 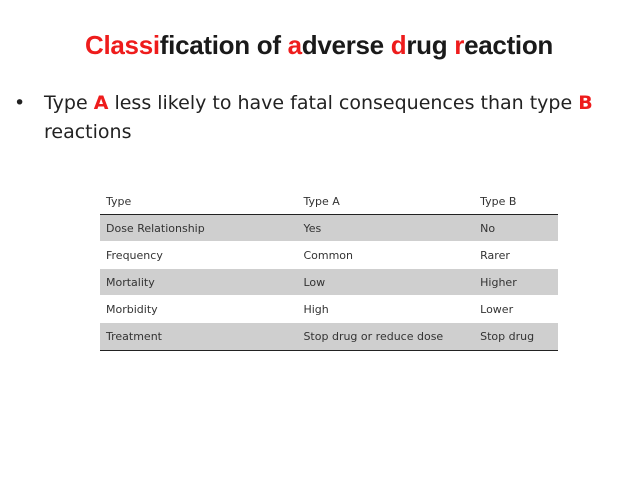 What do you see at coordinates (585, 103) in the screenshot?
I see `type-b-highlight: B` at bounding box center [585, 103].